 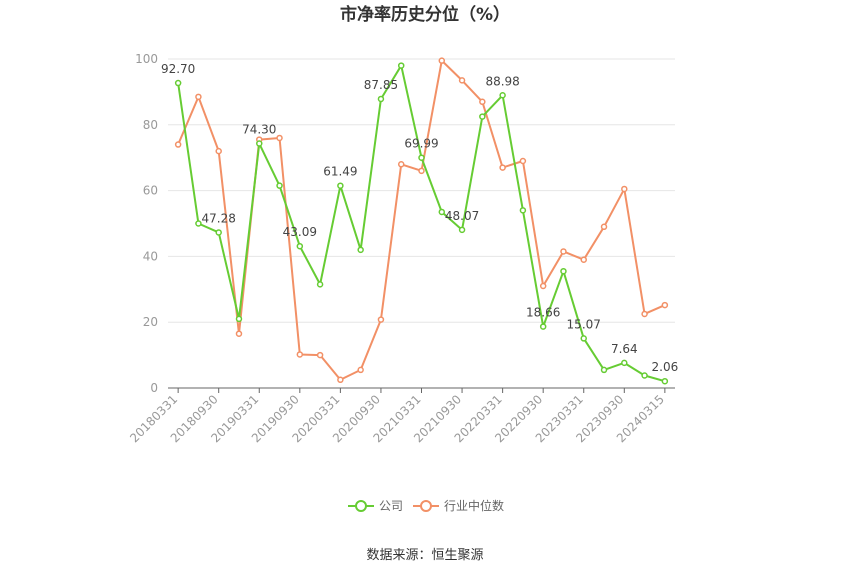 I want to click on legend-item-industry-median: 行业中位数, so click(x=458, y=505).